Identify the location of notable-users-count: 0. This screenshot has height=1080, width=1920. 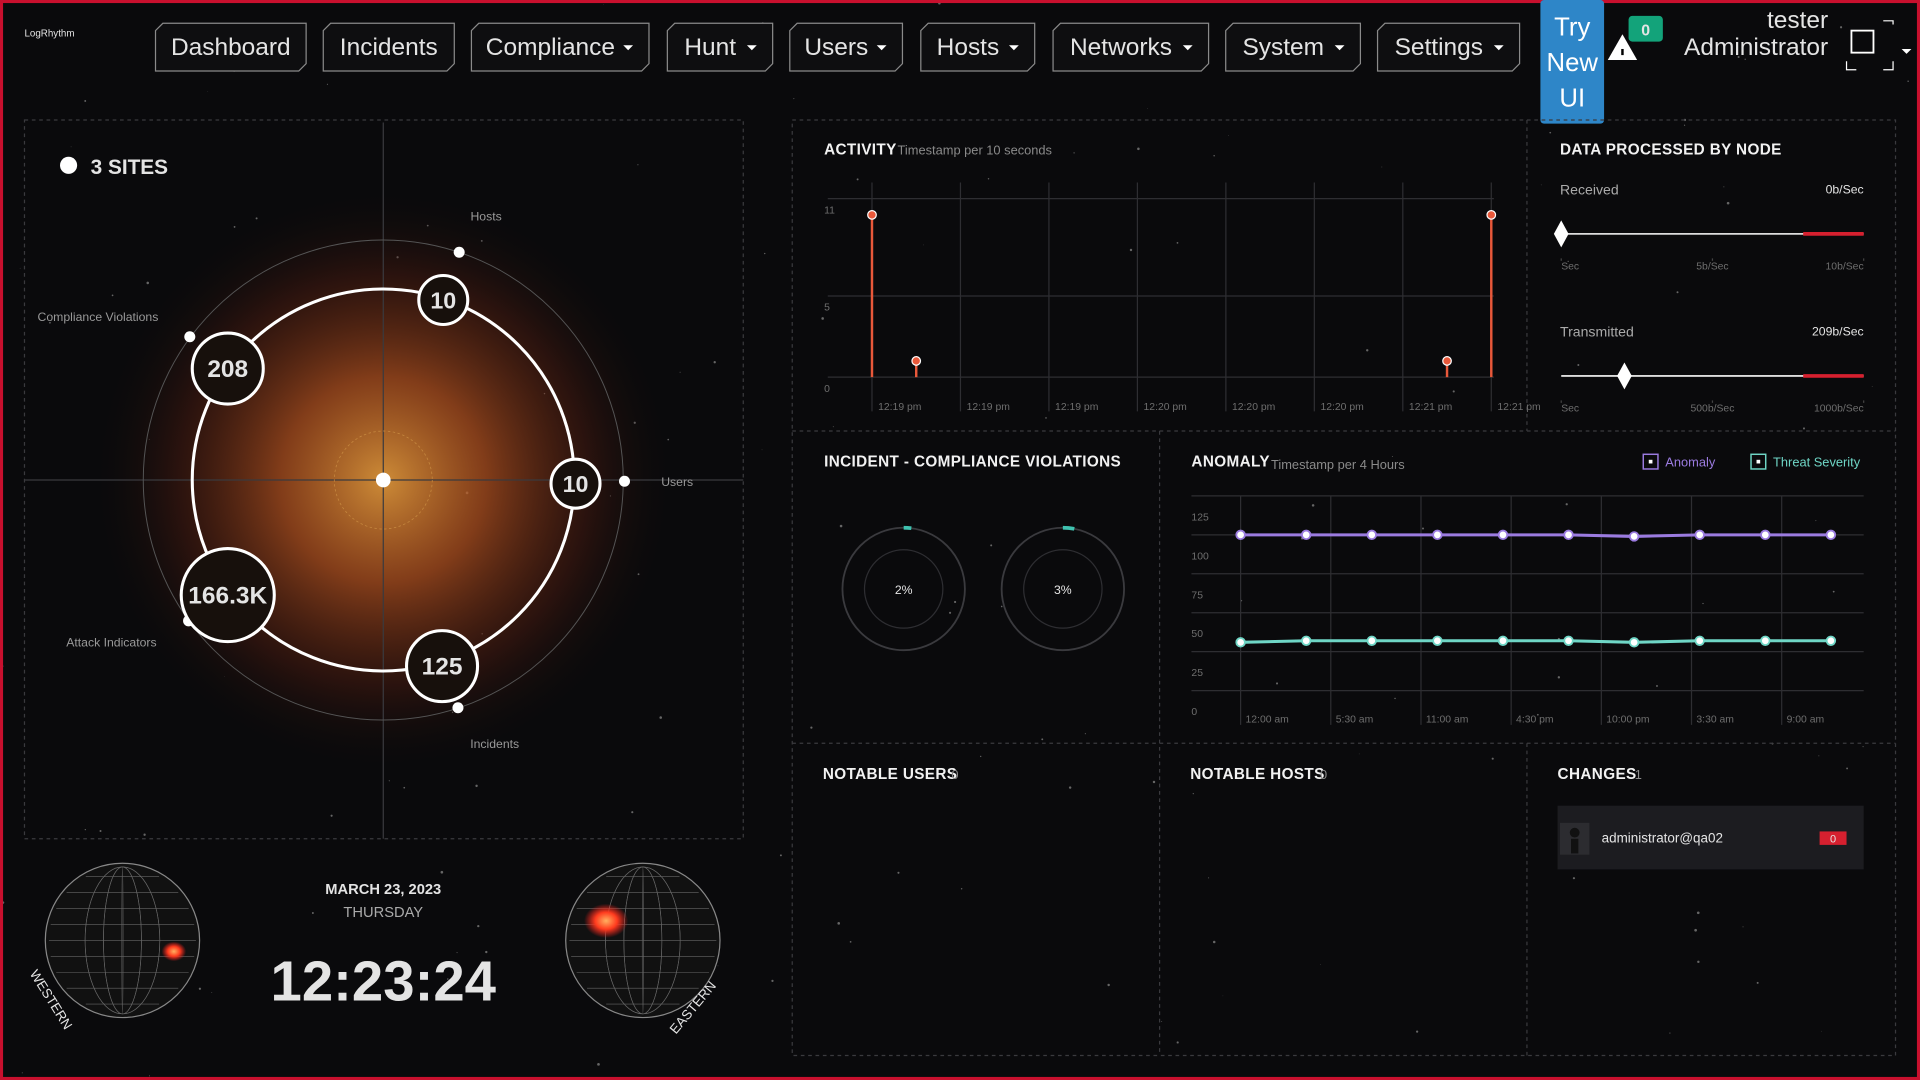
(954, 774).